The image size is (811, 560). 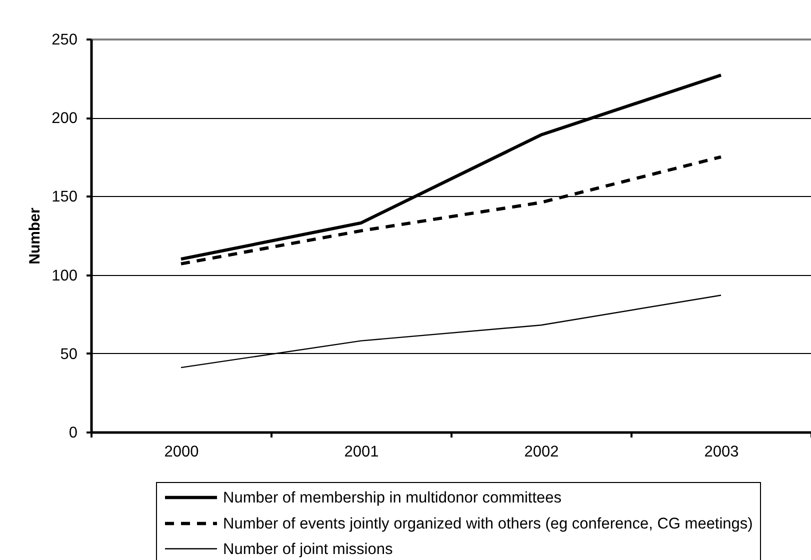 What do you see at coordinates (73, 433) in the screenshot?
I see `y-tick-label: 0` at bounding box center [73, 433].